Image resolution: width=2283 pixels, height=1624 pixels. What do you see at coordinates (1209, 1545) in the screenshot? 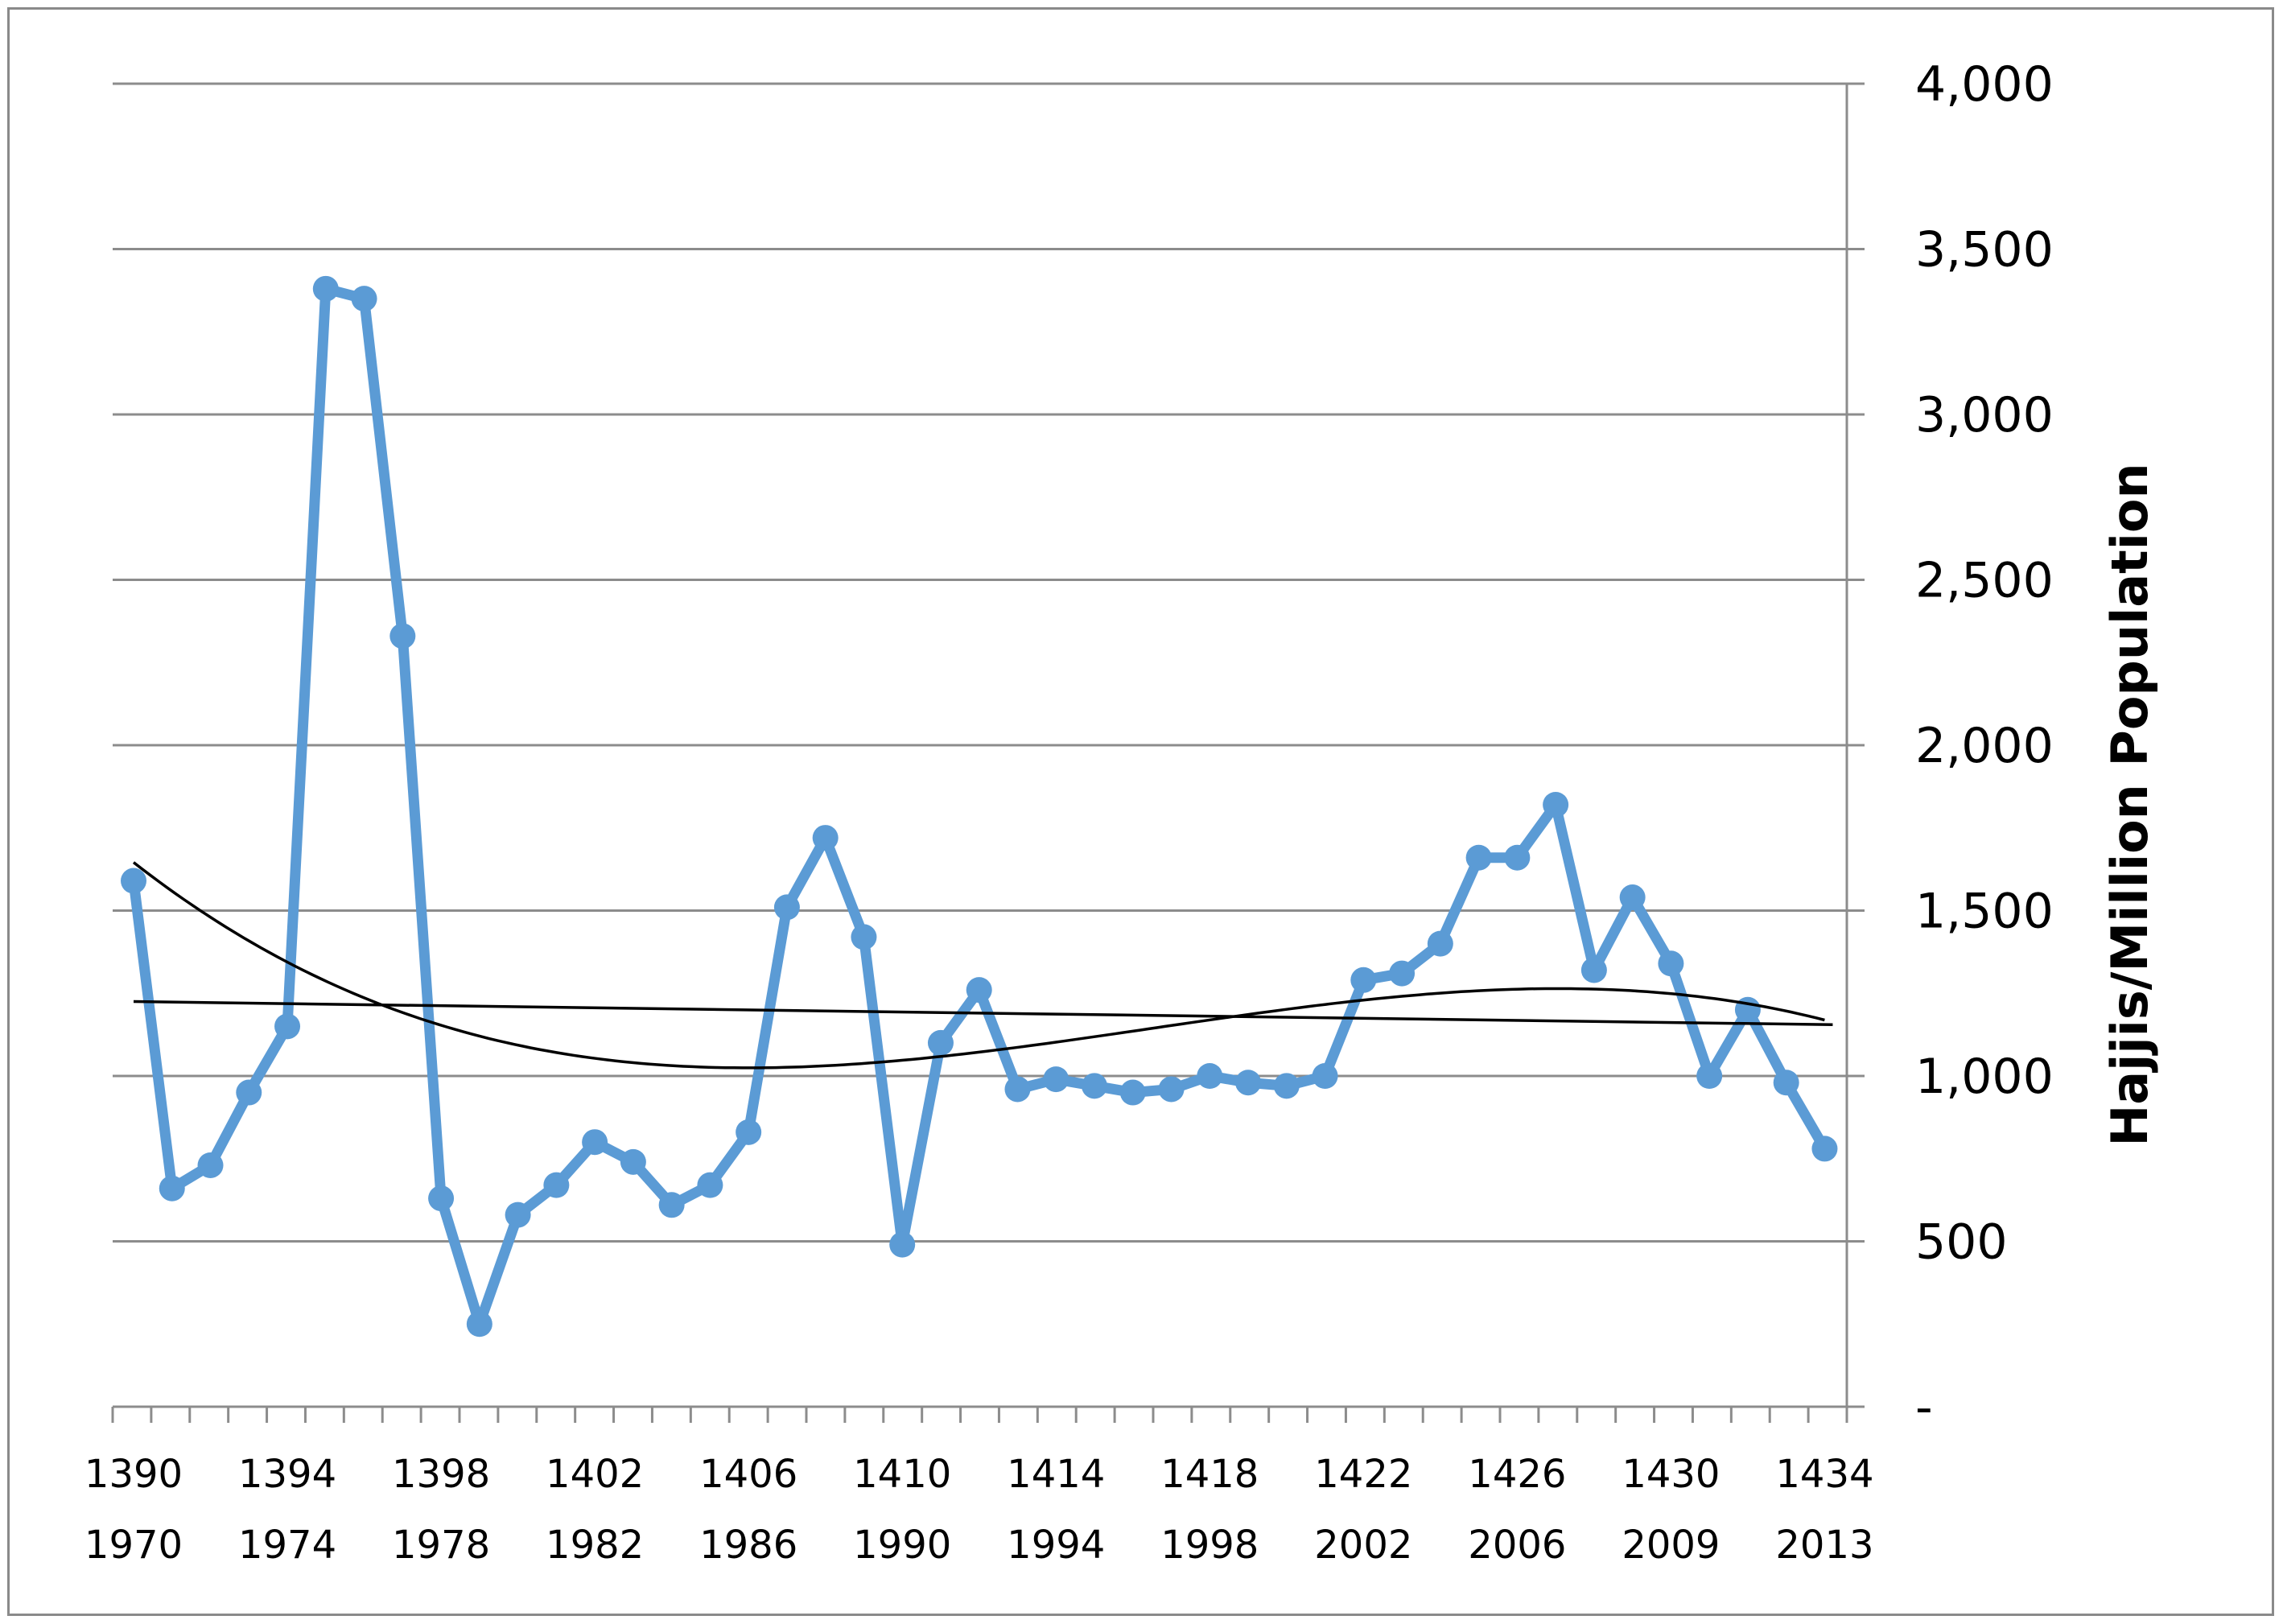
I see `x-tick-label-gregorian: 1998` at bounding box center [1209, 1545].